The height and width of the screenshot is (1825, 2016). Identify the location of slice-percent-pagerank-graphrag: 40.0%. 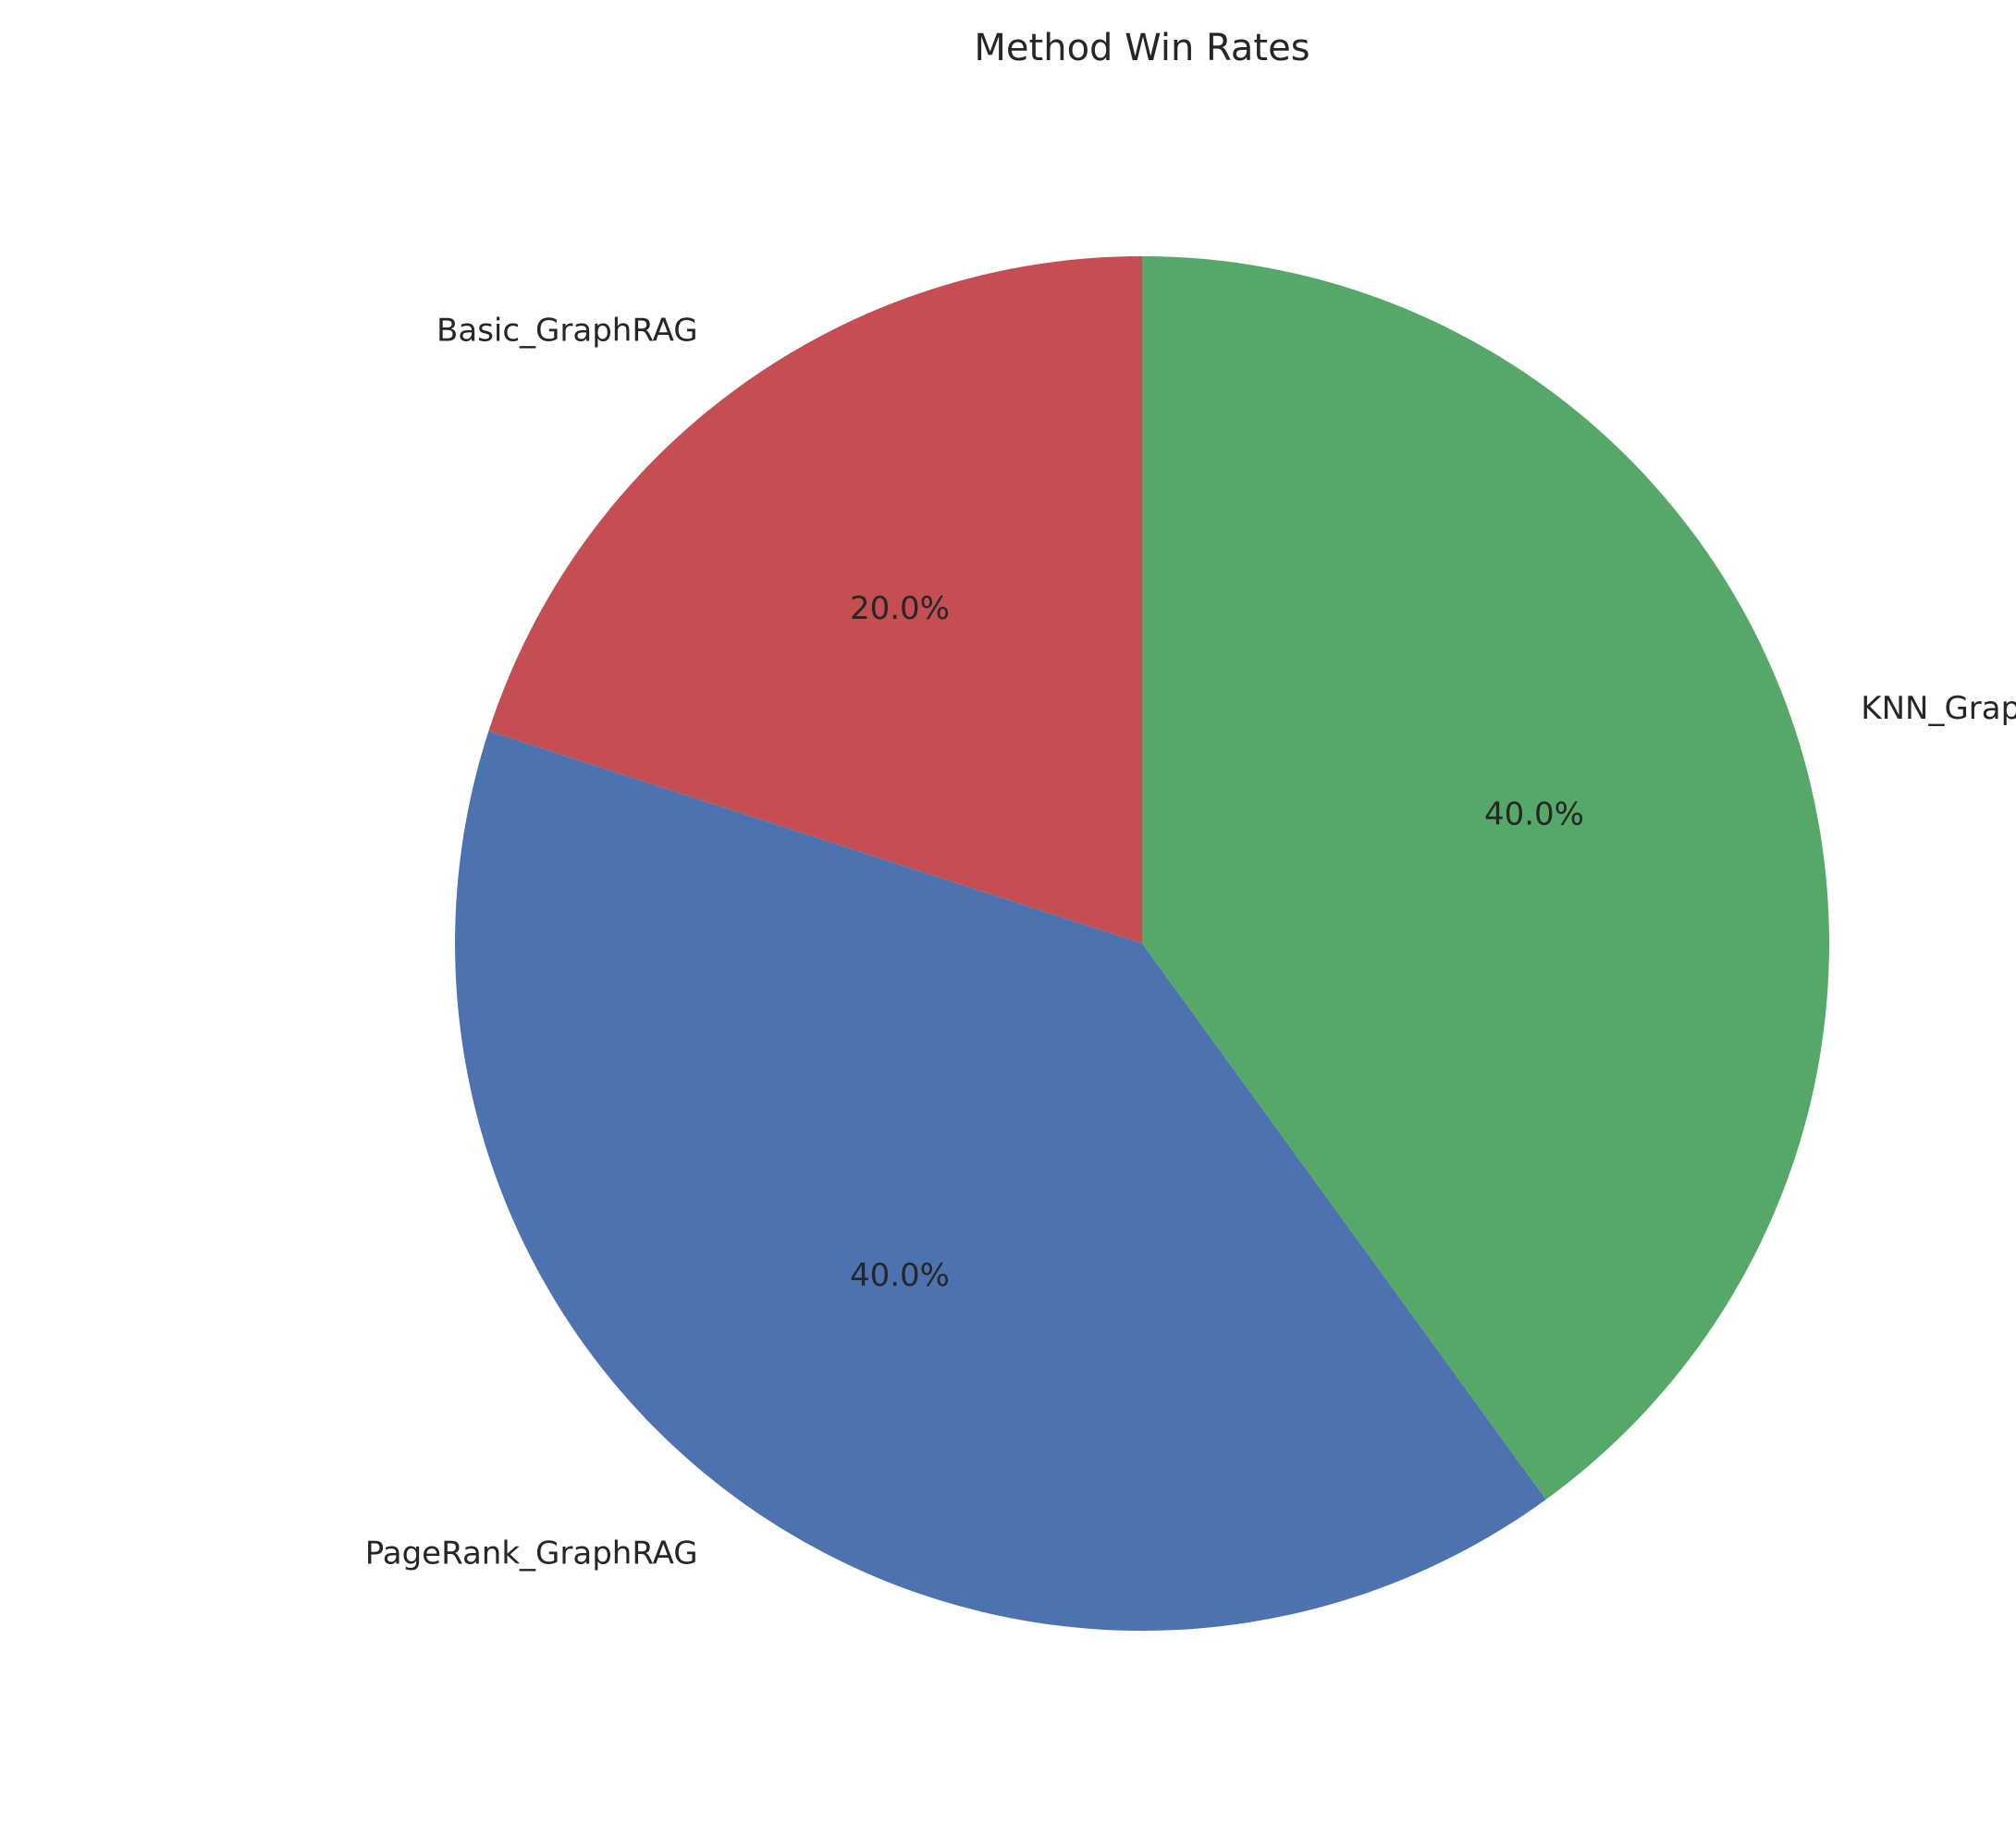
(900, 1275).